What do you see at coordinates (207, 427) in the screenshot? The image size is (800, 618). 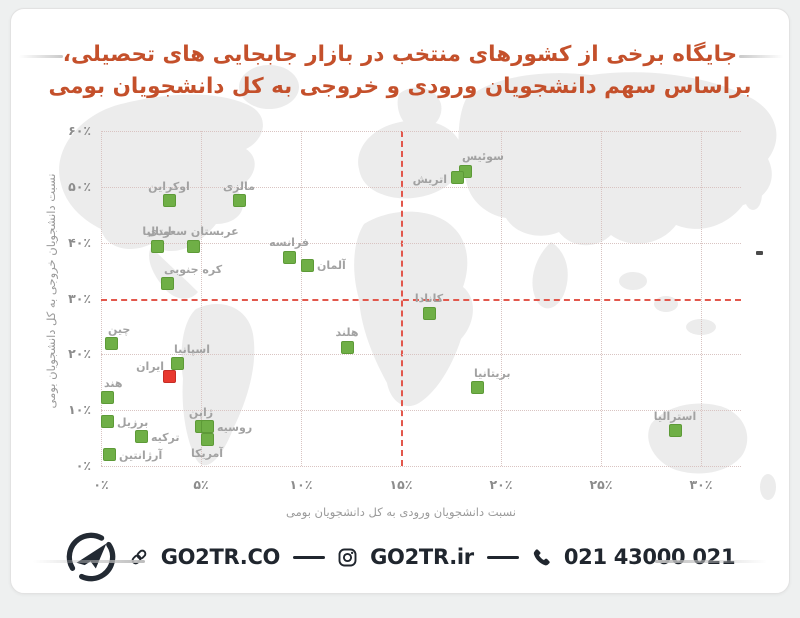 I see `marker-russia` at bounding box center [207, 427].